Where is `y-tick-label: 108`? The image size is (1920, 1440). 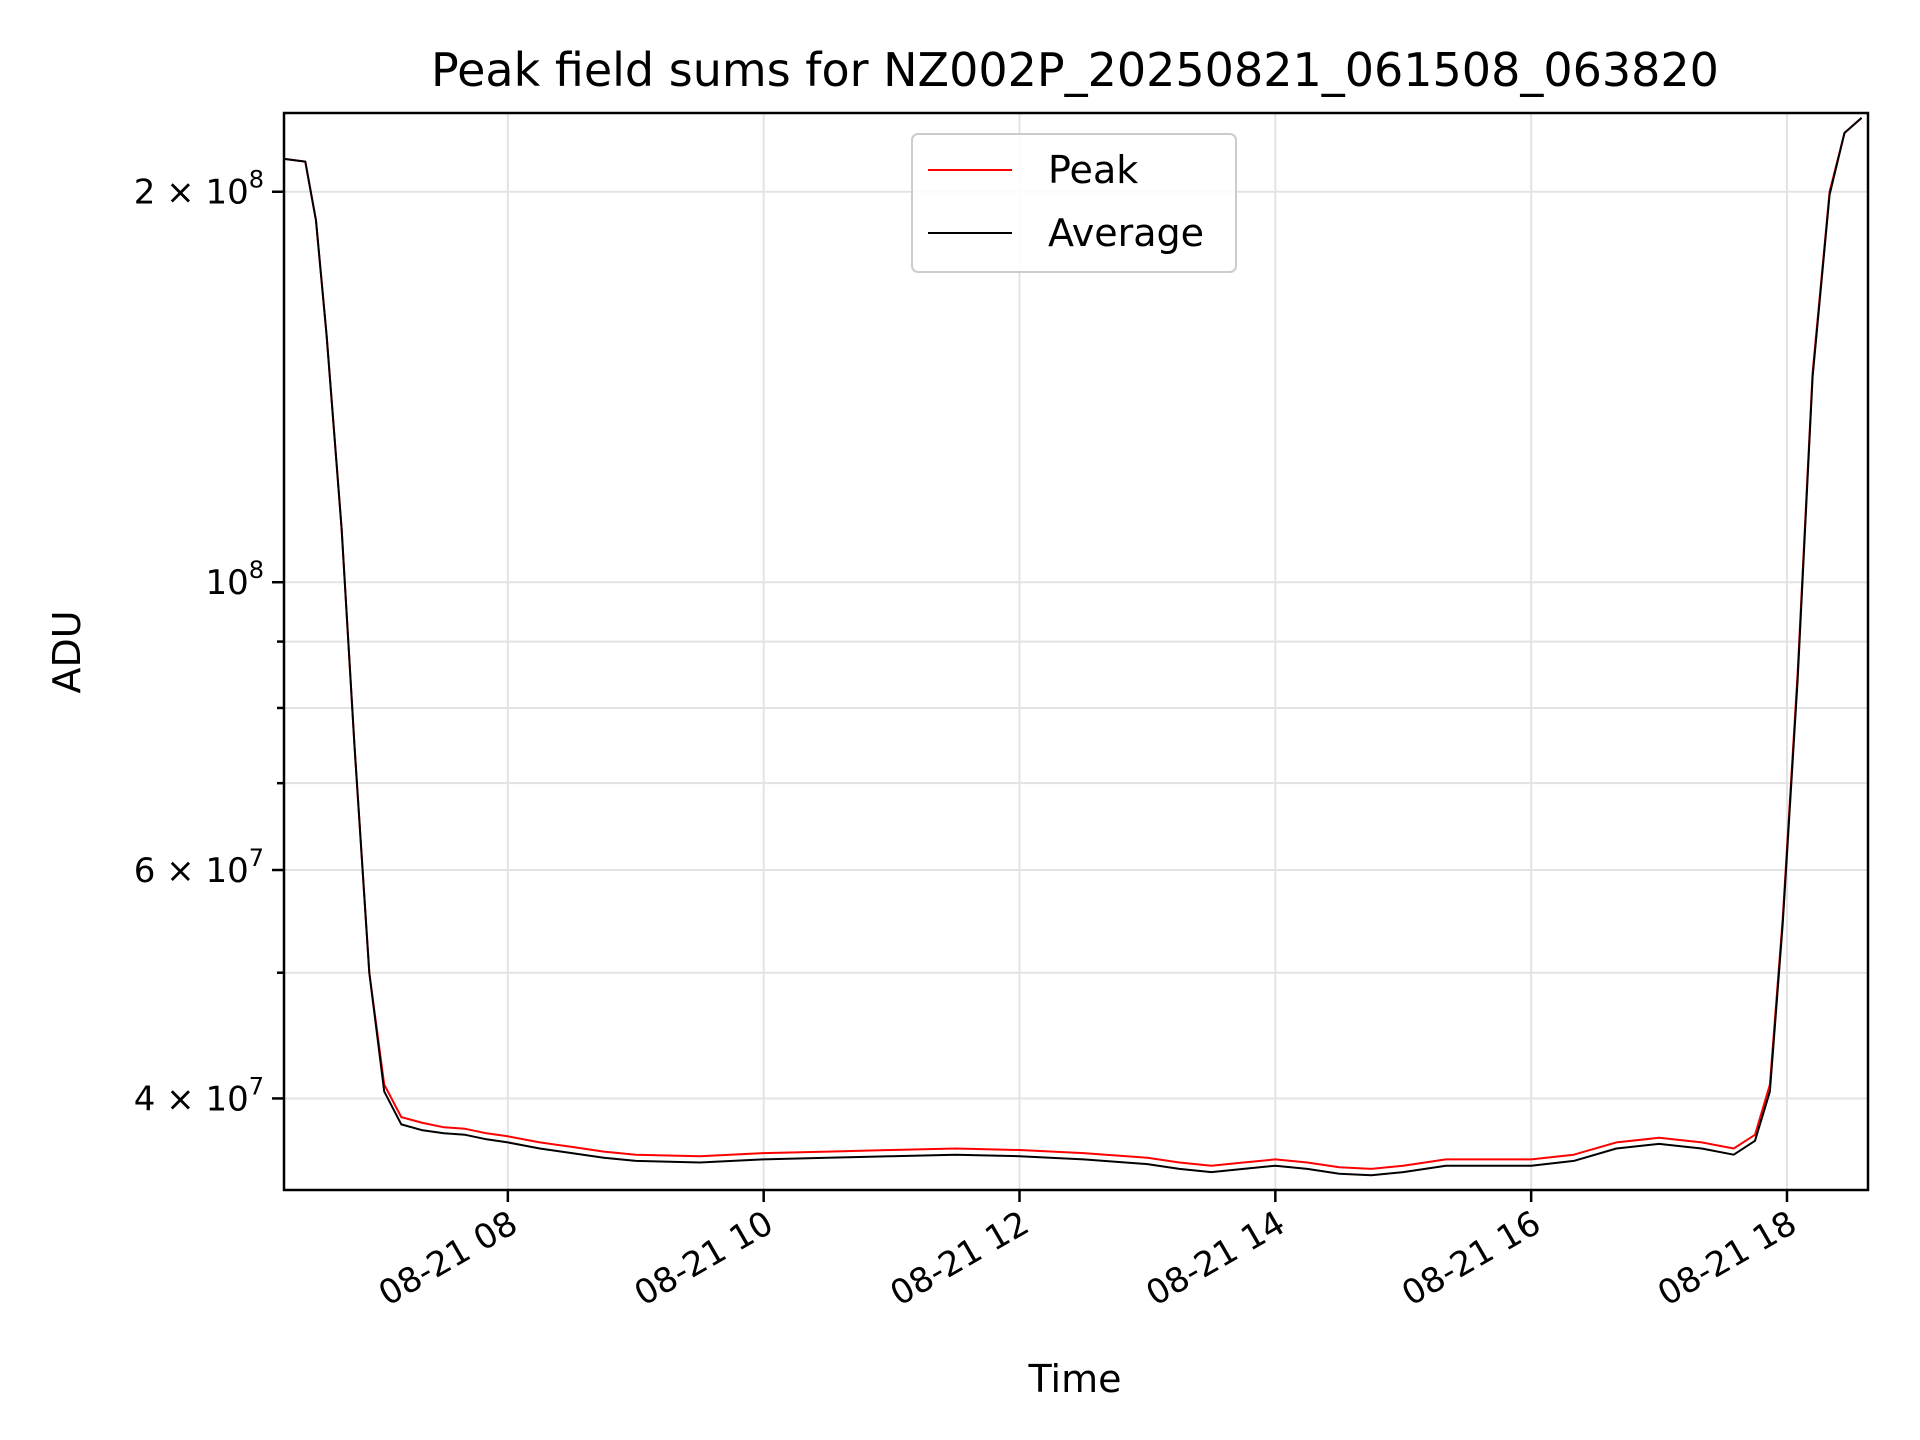 y-tick-label: 108 is located at coordinates (234, 579).